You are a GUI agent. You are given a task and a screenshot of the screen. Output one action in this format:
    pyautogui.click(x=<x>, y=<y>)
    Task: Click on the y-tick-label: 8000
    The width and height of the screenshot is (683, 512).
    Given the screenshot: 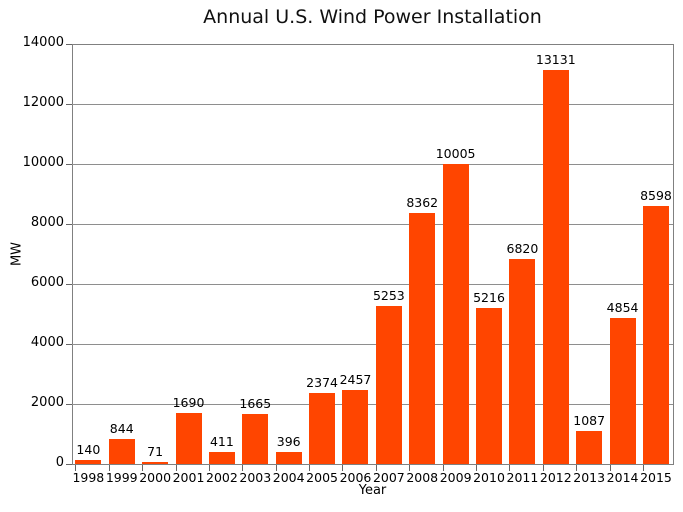 What is the action you would take?
    pyautogui.click(x=47, y=222)
    